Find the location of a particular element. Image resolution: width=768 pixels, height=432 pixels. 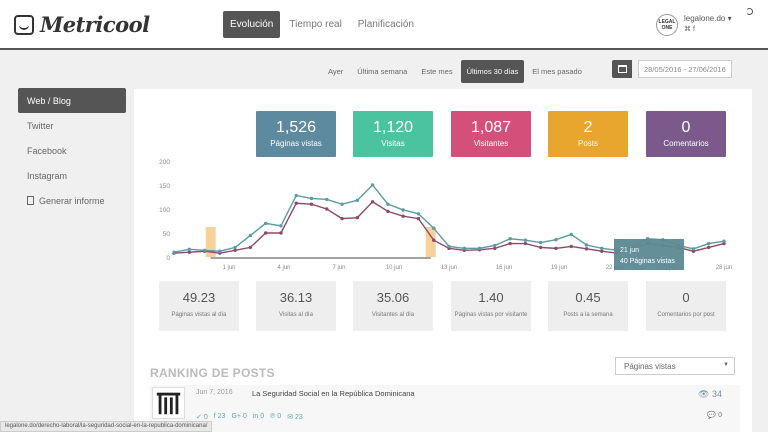

logo-text: Metricool is located at coordinates (95, 24).